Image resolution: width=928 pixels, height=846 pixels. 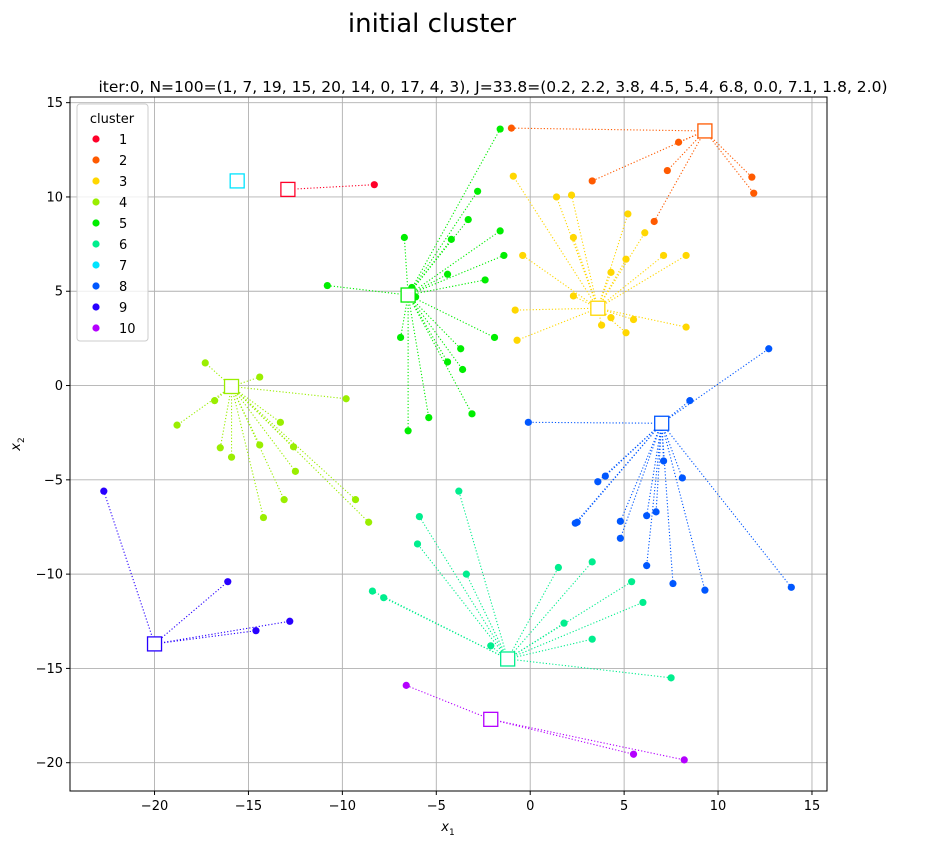 What do you see at coordinates (127, 329) in the screenshot?
I see `legend-label: 10` at bounding box center [127, 329].